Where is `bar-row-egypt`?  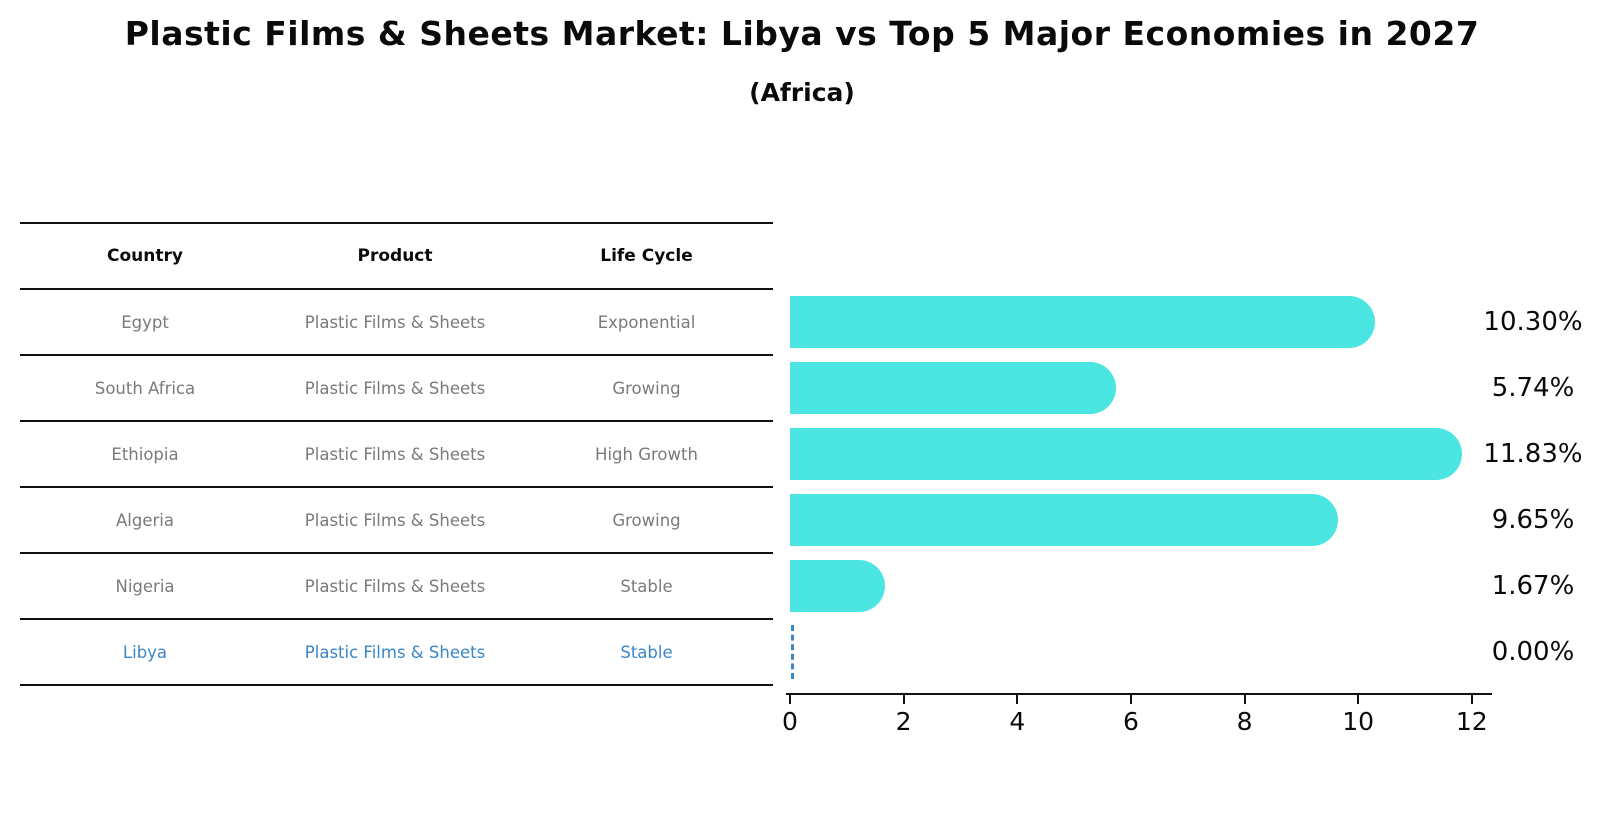
bar-row-egypt is located at coordinates (1140, 322).